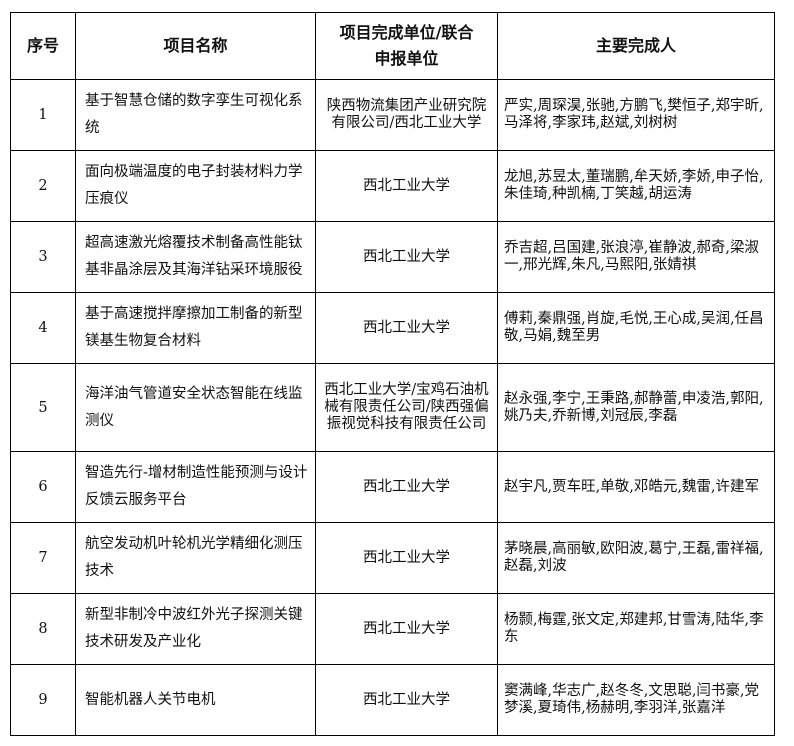 The width and height of the screenshot is (794, 746). Describe the element at coordinates (43, 700) in the screenshot. I see `row-number: 9` at that location.